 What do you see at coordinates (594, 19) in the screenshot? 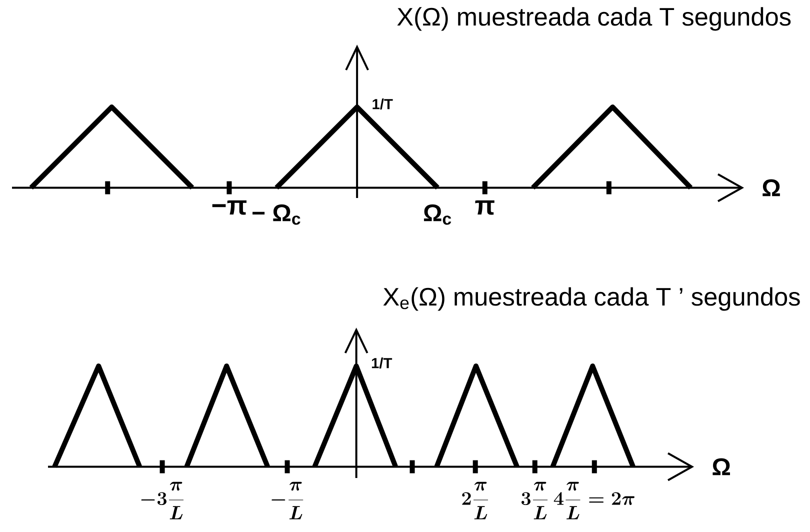
I see `chart-title: X(Ω) muestreada cada T segundos` at bounding box center [594, 19].